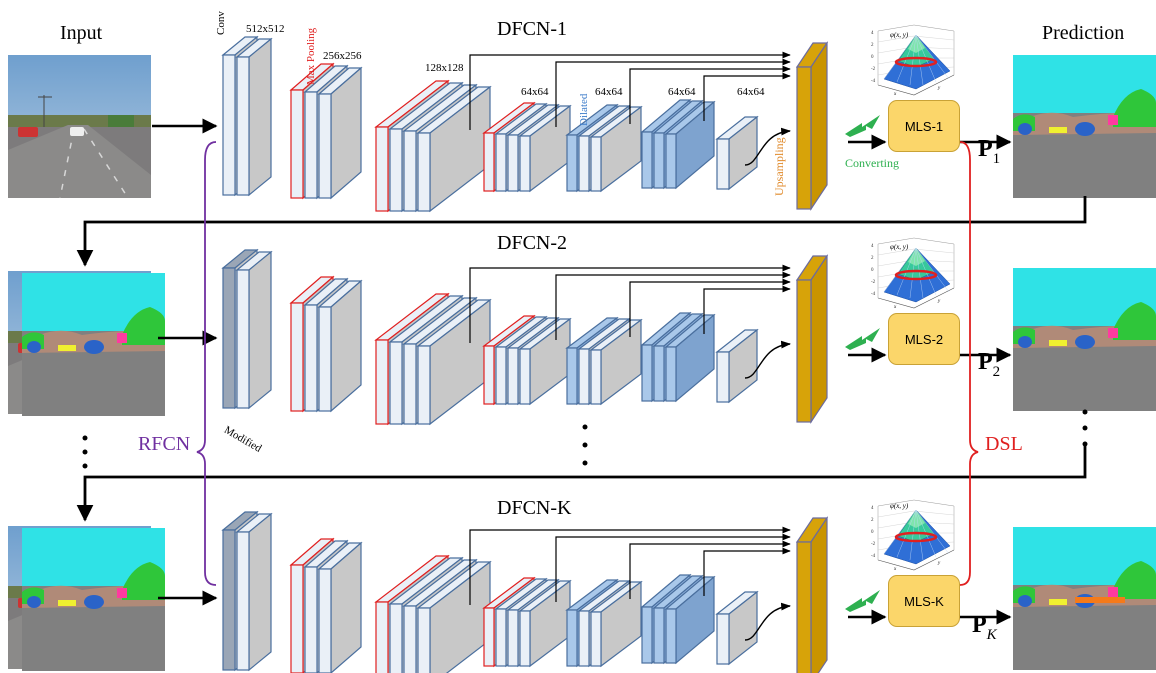 The width and height of the screenshot is (1156, 673). Describe the element at coordinates (872, 258) in the screenshot. I see `svg-text: 2` at that location.